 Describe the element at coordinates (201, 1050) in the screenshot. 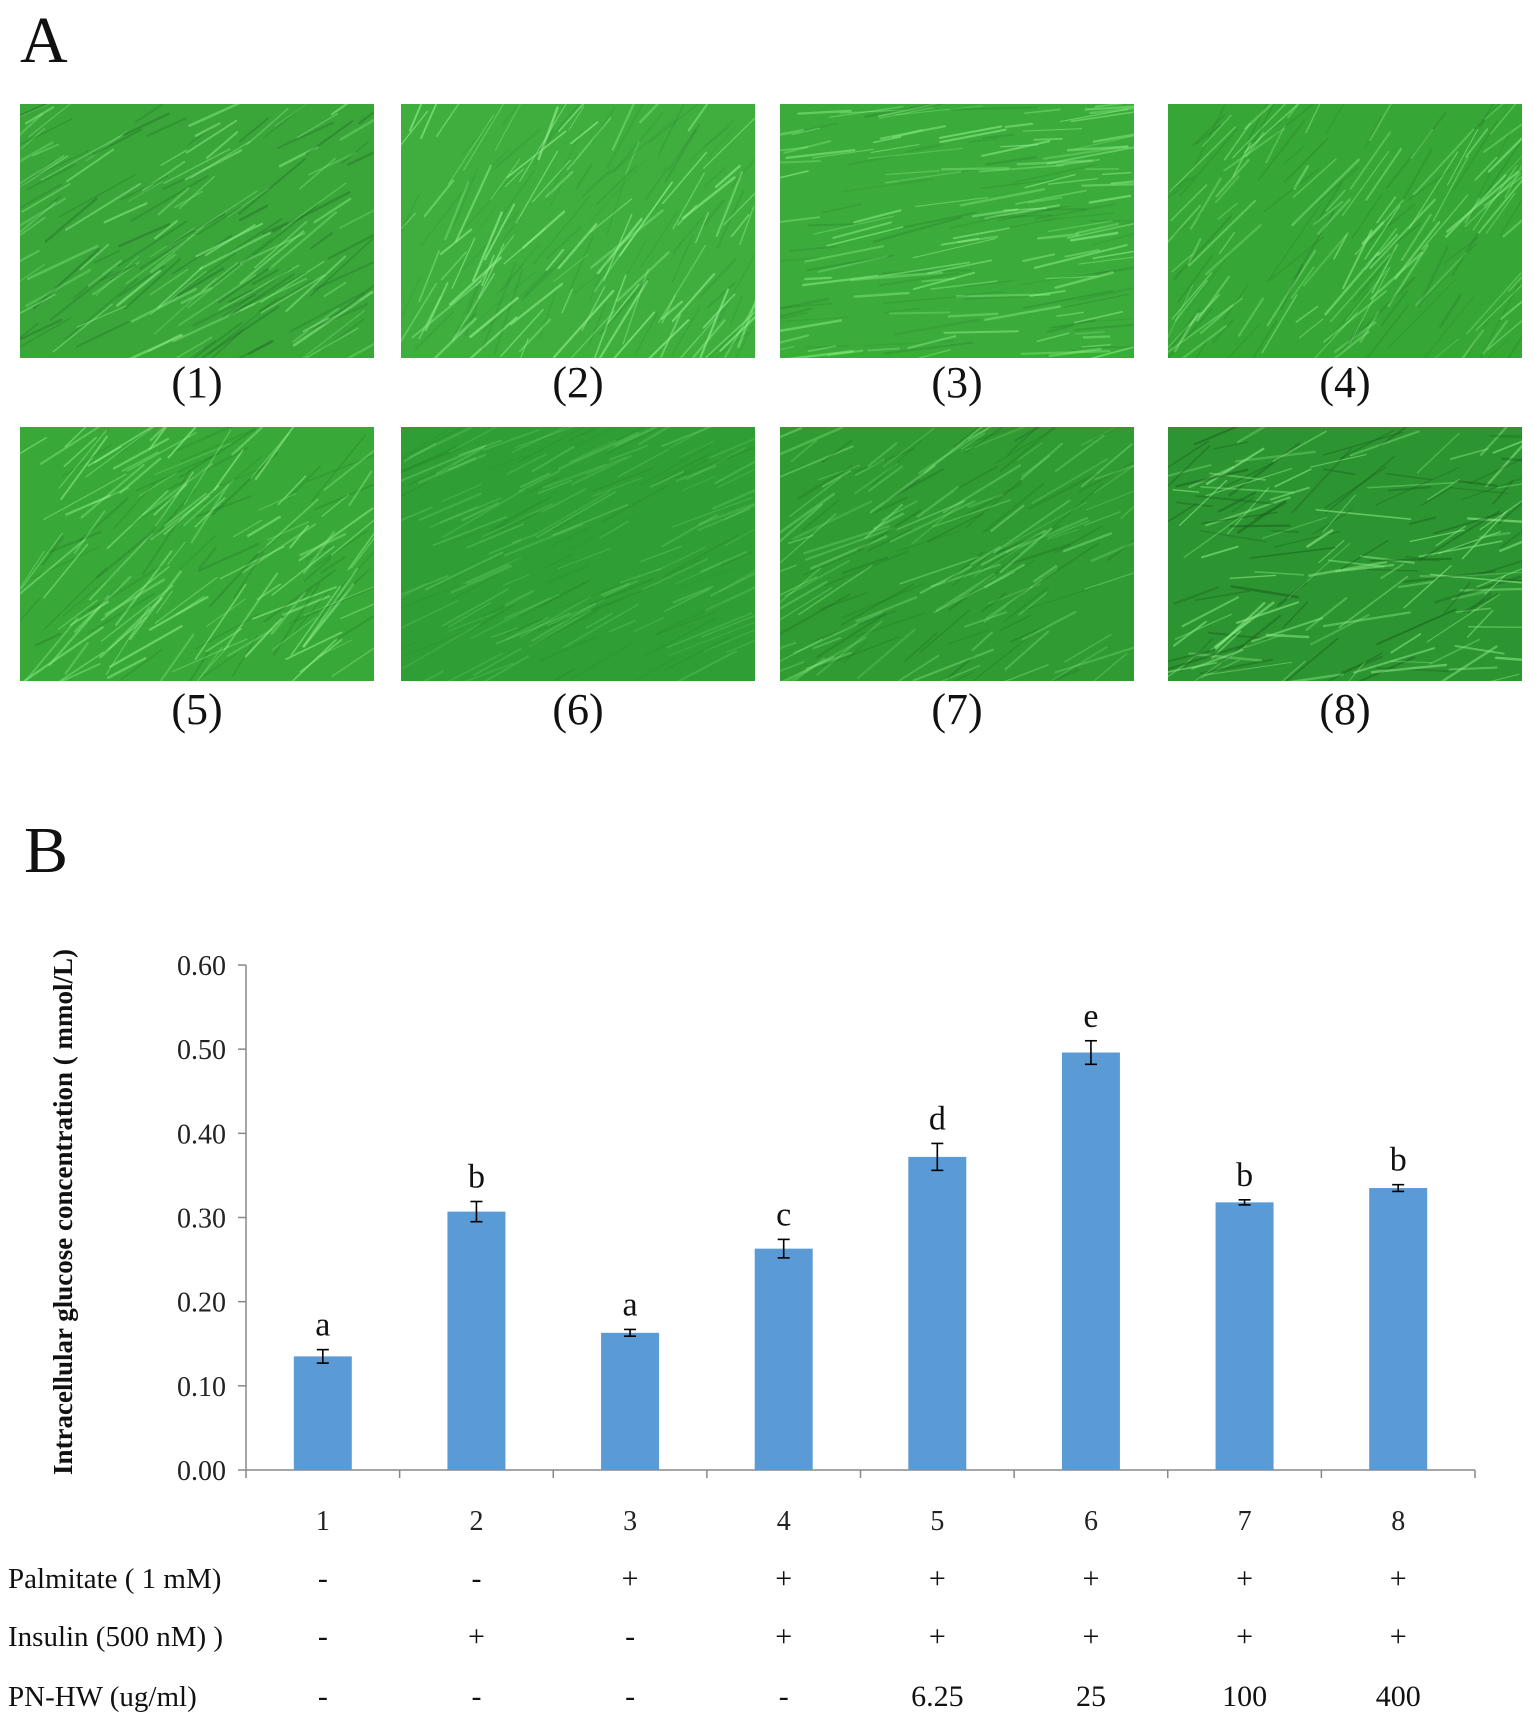

I see `y-tick-label: 0.50` at that location.